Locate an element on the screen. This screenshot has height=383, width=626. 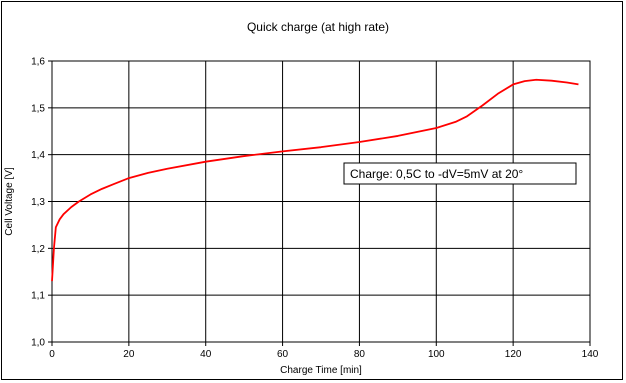
y-tick-label: 1,0 is located at coordinates (38, 343).